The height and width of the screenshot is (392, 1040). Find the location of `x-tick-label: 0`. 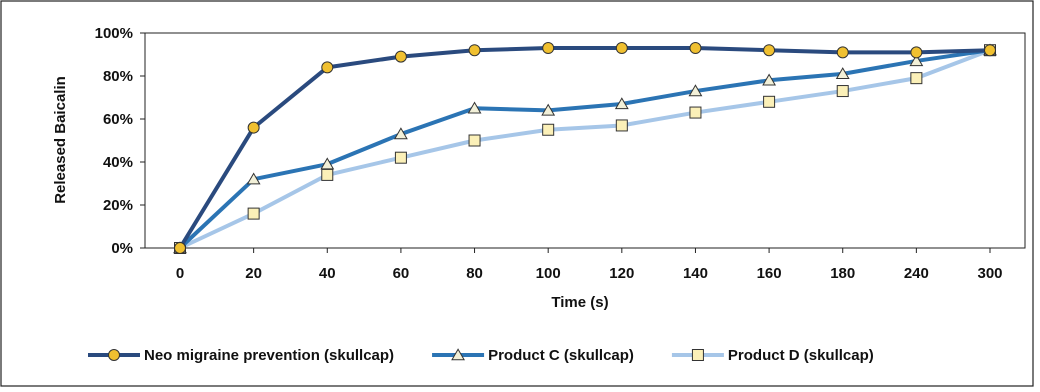

x-tick-label: 0 is located at coordinates (180, 273).